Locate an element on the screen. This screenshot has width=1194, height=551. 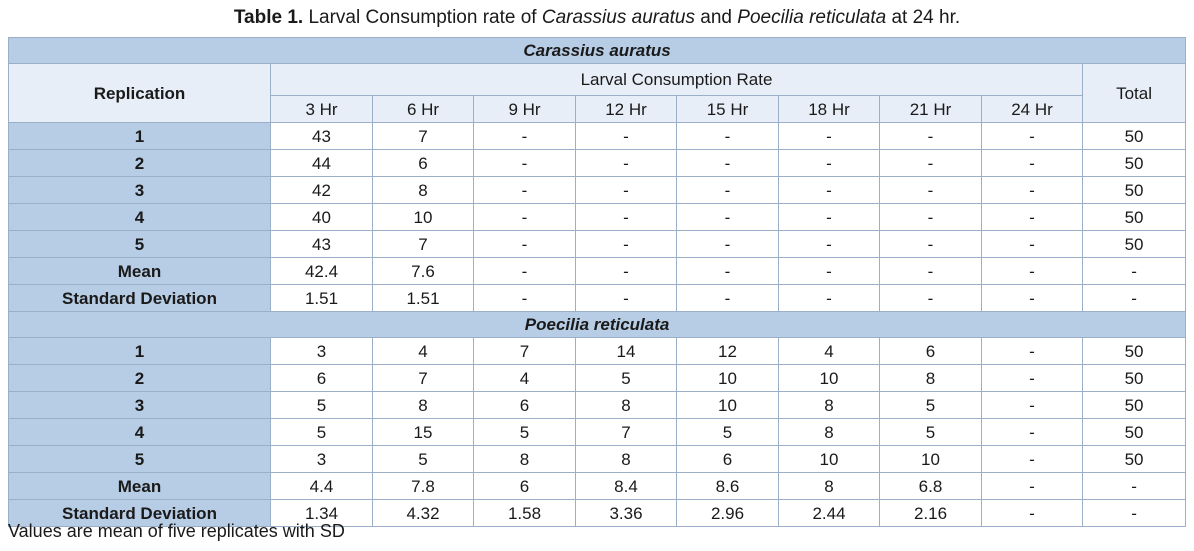
table-row: 2 6 7 4 5 10 10 8-50 is located at coordinates (597, 378).